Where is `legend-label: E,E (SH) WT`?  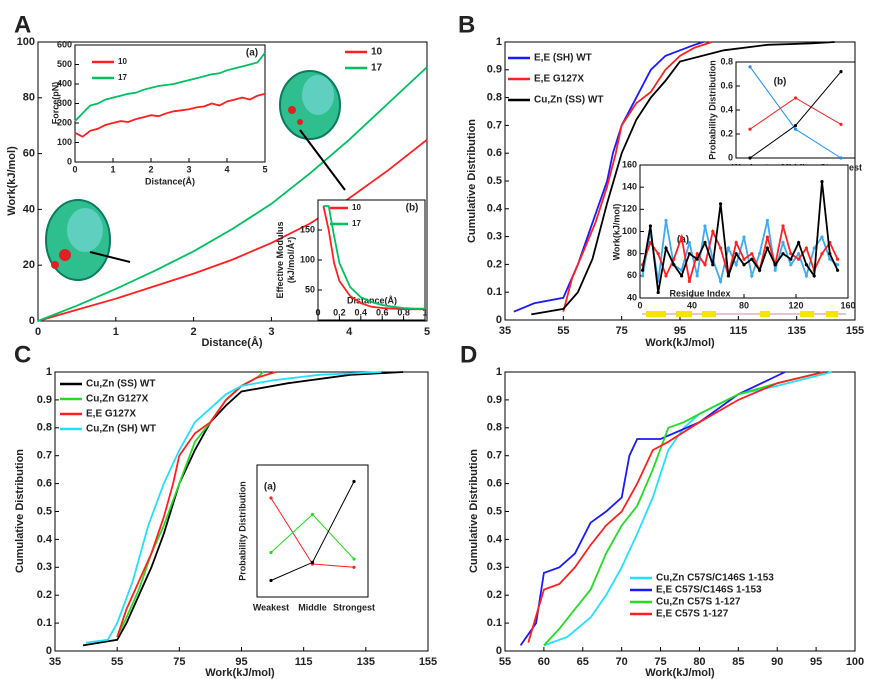
legend-label: E,E (SH) WT is located at coordinates (563, 58).